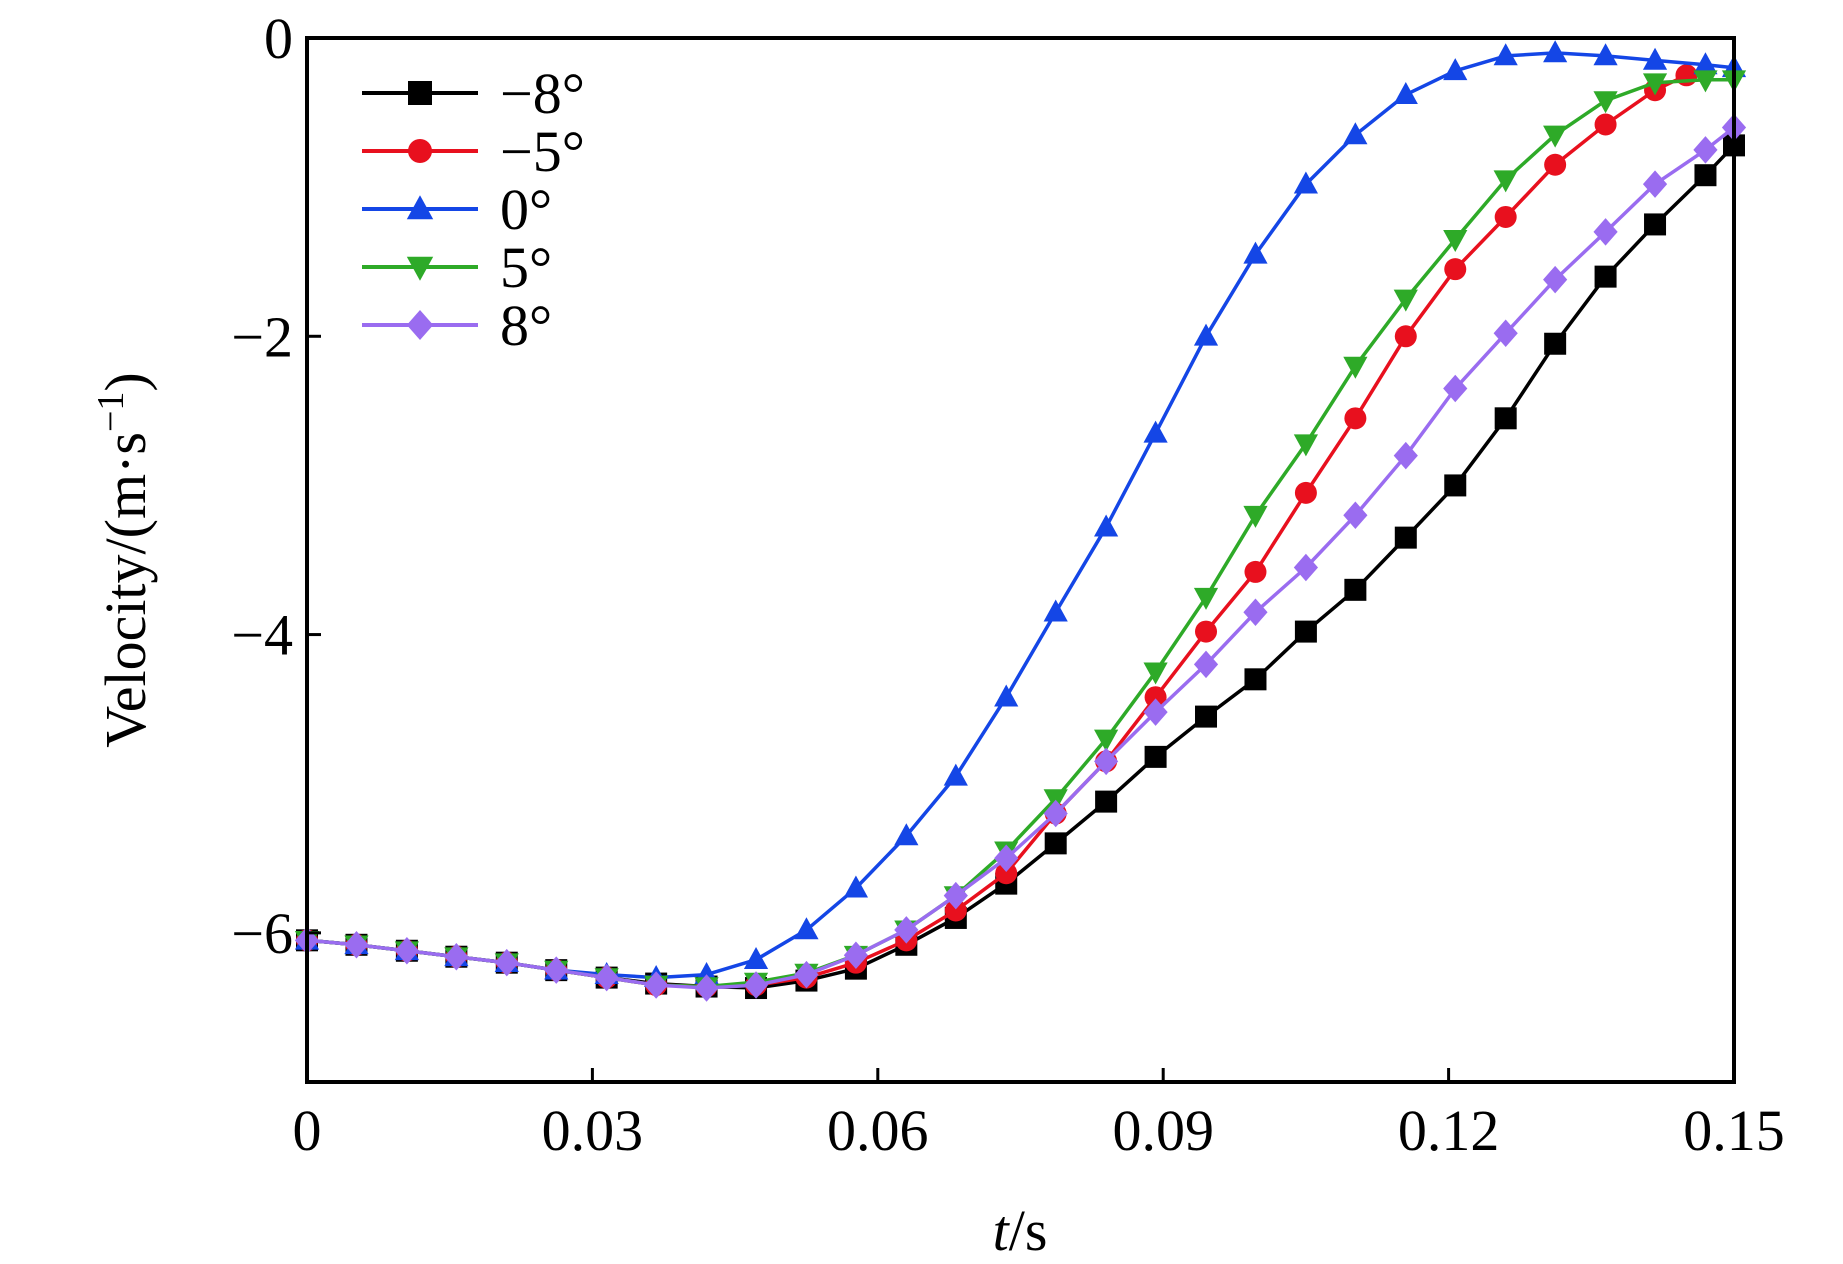  What do you see at coordinates (526, 325) in the screenshot?
I see `legend-label: 8°` at bounding box center [526, 325].